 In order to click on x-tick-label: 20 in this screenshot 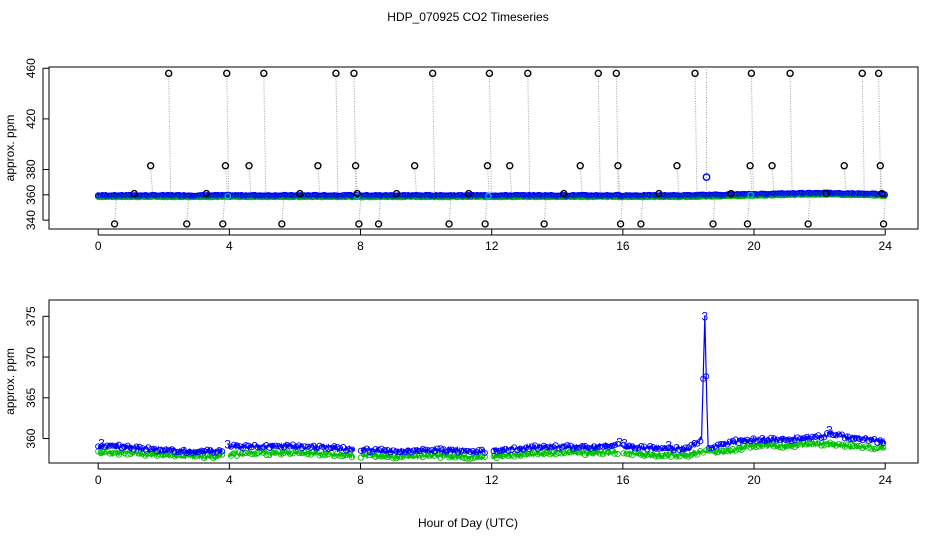, I will do `click(754, 246)`.